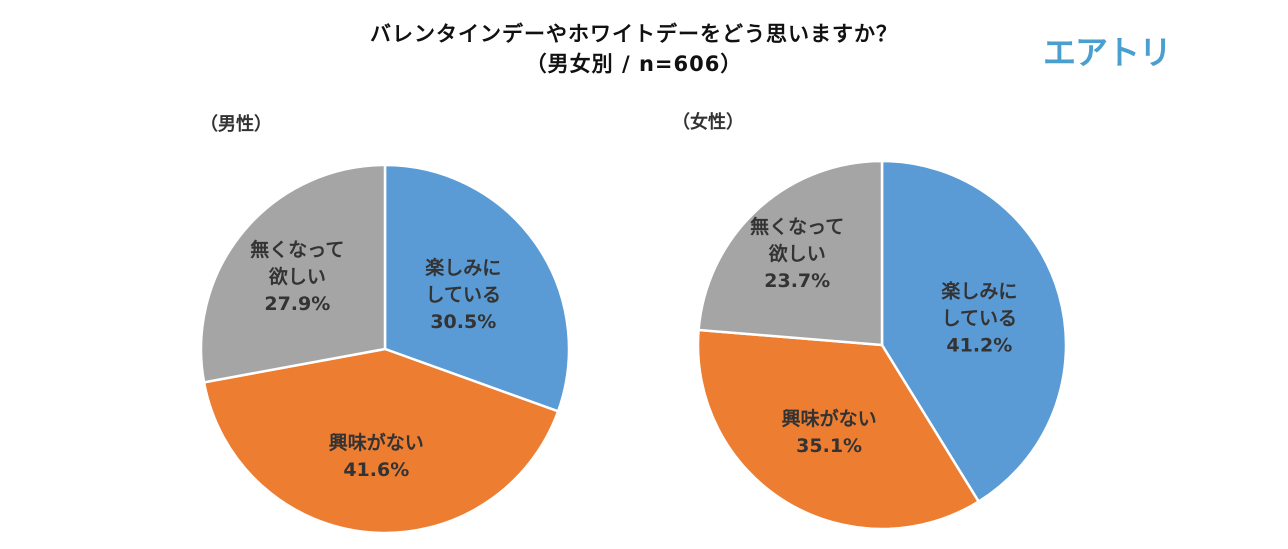 This screenshot has height=549, width=1288. Describe the element at coordinates (297, 304) in the screenshot. I see `data-label-value-want-gone: 27.9%` at that location.